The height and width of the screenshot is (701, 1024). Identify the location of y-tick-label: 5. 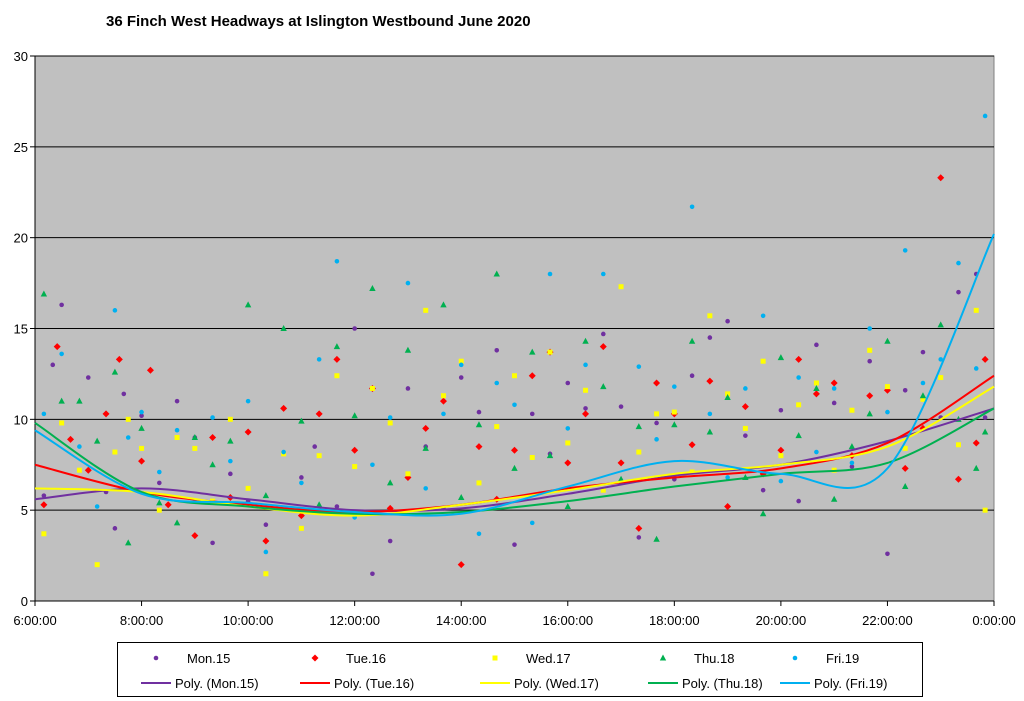
(24, 510).